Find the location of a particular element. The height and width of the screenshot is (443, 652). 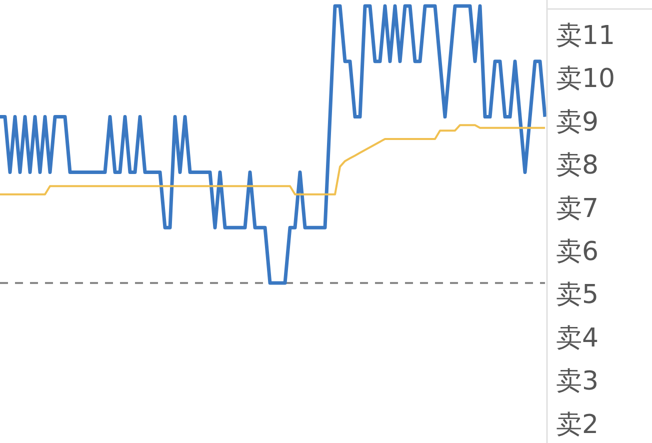

annotation: 卖8 is located at coordinates (577, 165).